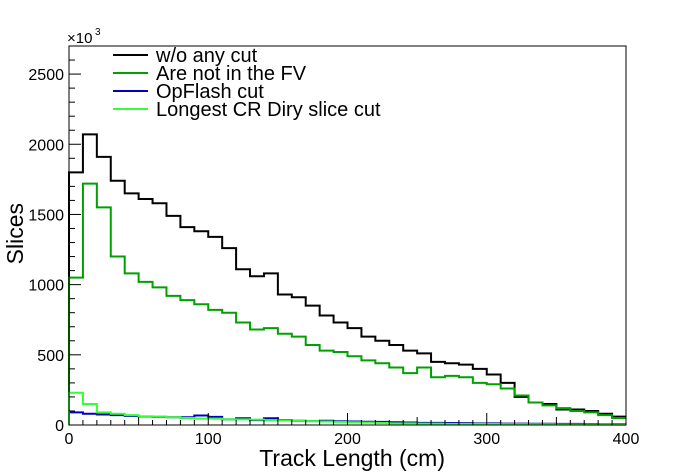  I want to click on x-tick-label: 400, so click(626, 439).